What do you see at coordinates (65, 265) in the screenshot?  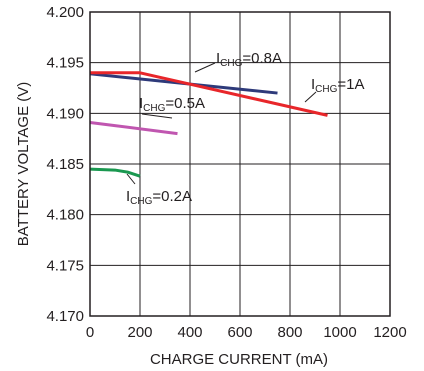 I see `y-tick-label: 4.175` at bounding box center [65, 265].